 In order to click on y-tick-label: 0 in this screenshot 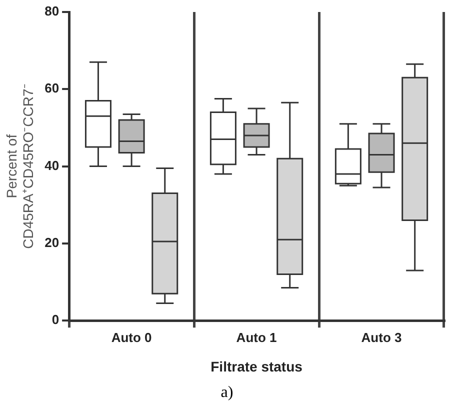, I will do `click(56, 320)`.